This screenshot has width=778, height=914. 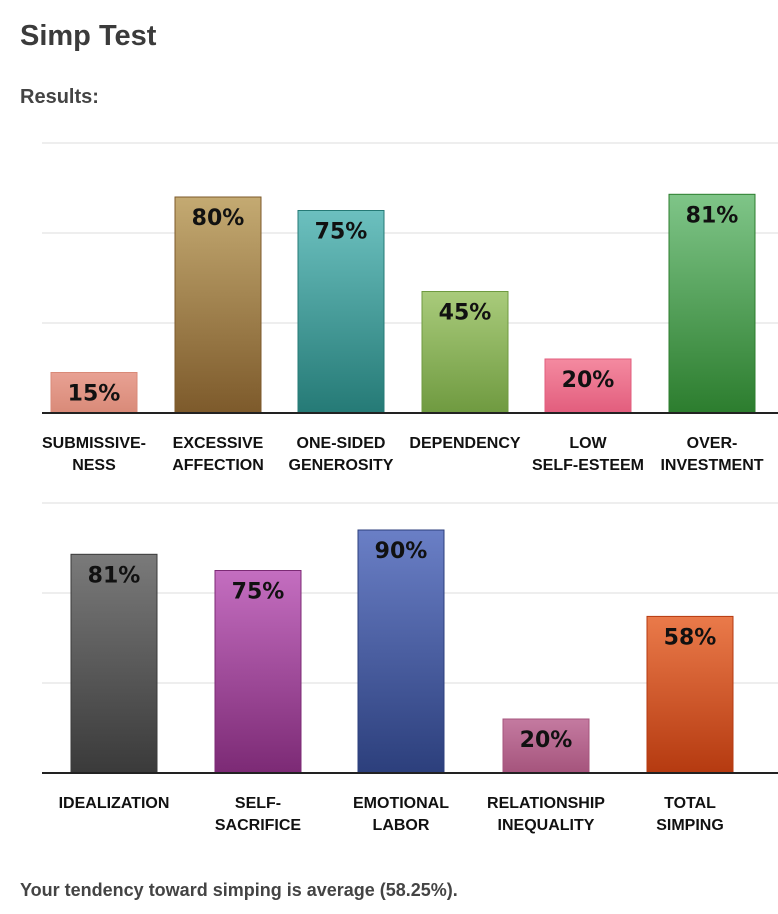 What do you see at coordinates (59, 97) in the screenshot?
I see `results-heading: Results:` at bounding box center [59, 97].